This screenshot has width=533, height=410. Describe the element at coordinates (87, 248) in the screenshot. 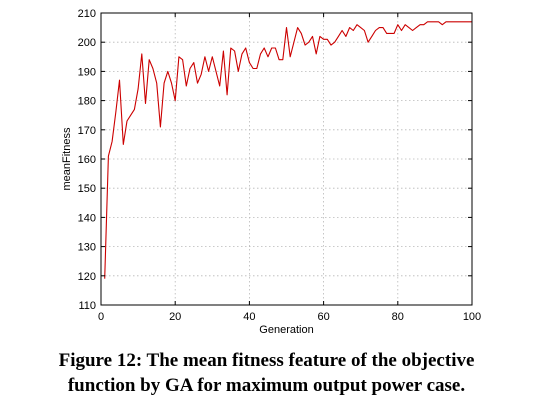

I see `y-tick-label: 130` at that location.